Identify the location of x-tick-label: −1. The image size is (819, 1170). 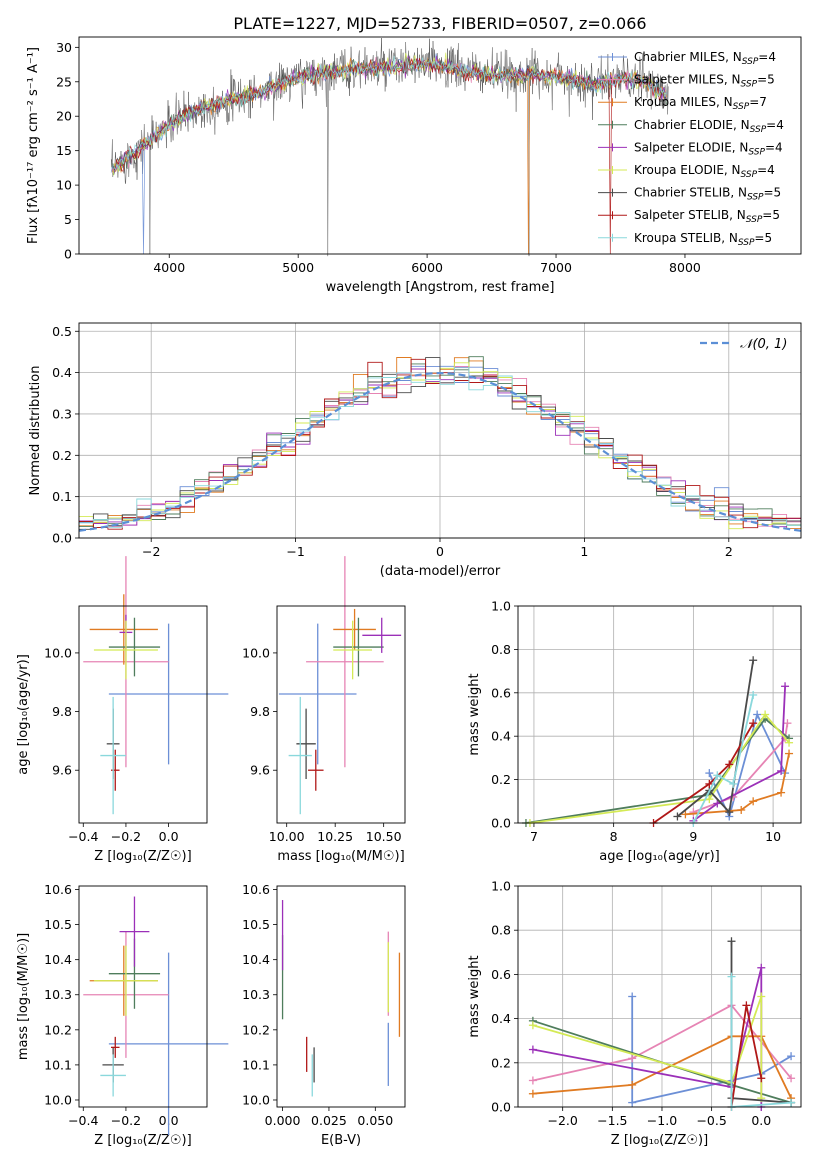
(295, 551).